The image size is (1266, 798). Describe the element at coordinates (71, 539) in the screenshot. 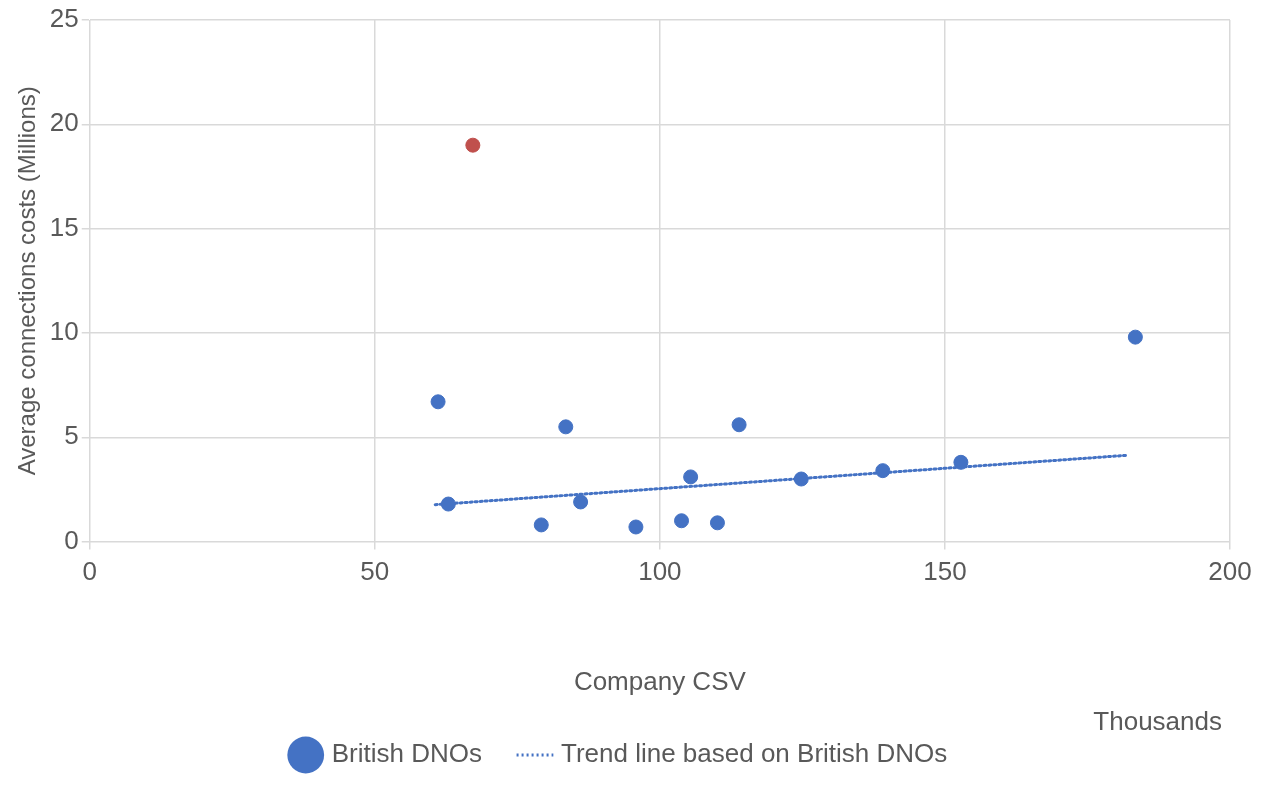

I see `y-tick-label: 0` at that location.